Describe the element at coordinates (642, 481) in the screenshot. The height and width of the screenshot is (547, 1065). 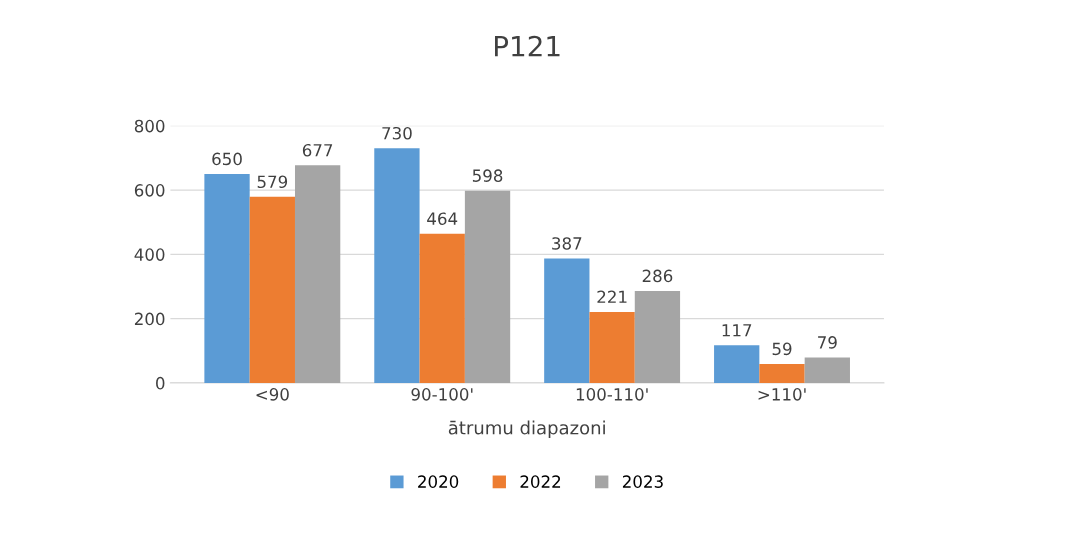
I see `legend-label: 2023` at that location.